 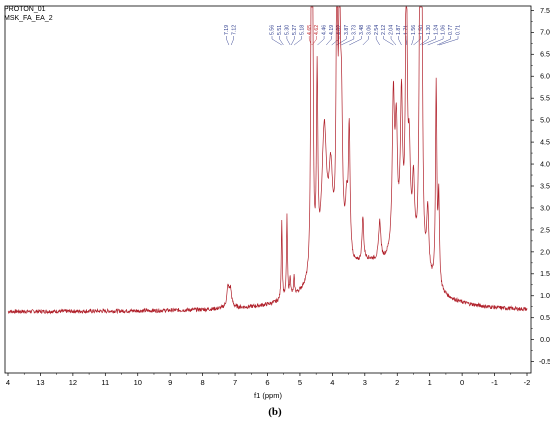 I want to click on x-axis-title: f1 (ppm), so click(x=268, y=395).